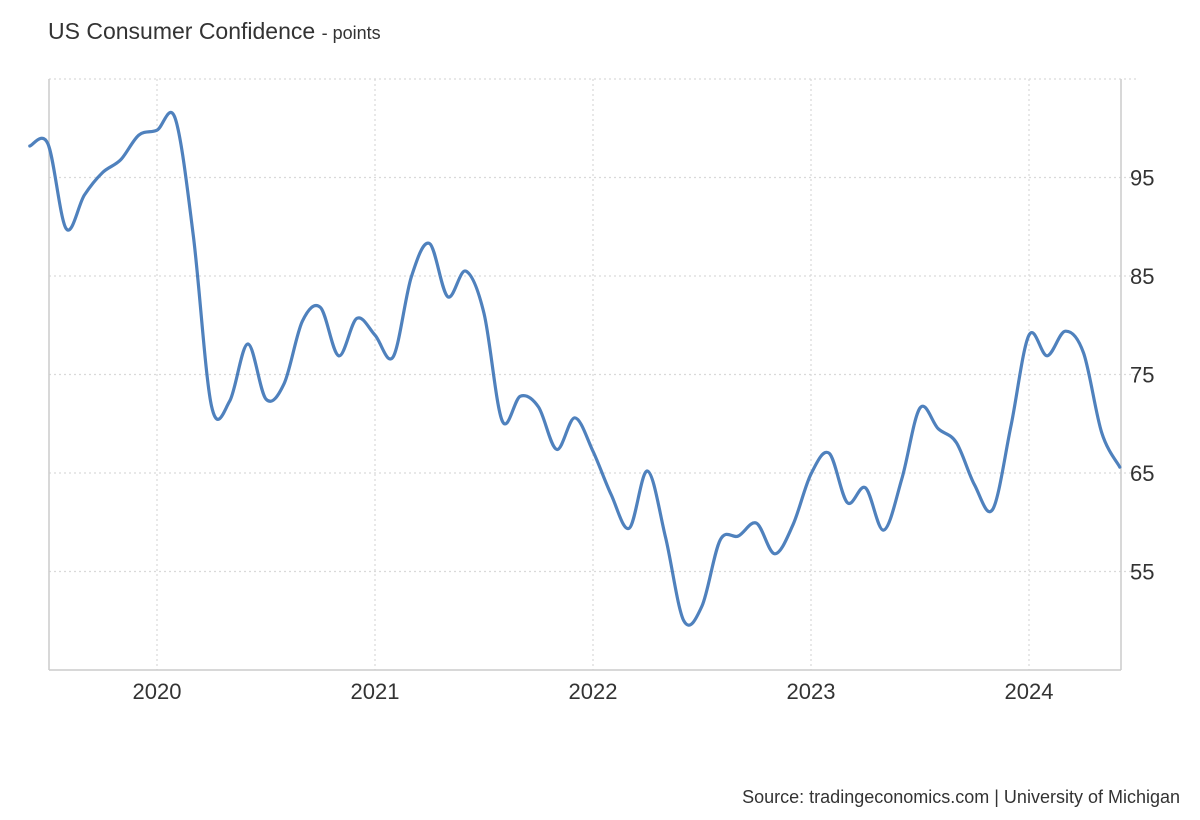 This screenshot has height=820, width=1200. I want to click on y-tick-label: 55, so click(1142, 572).